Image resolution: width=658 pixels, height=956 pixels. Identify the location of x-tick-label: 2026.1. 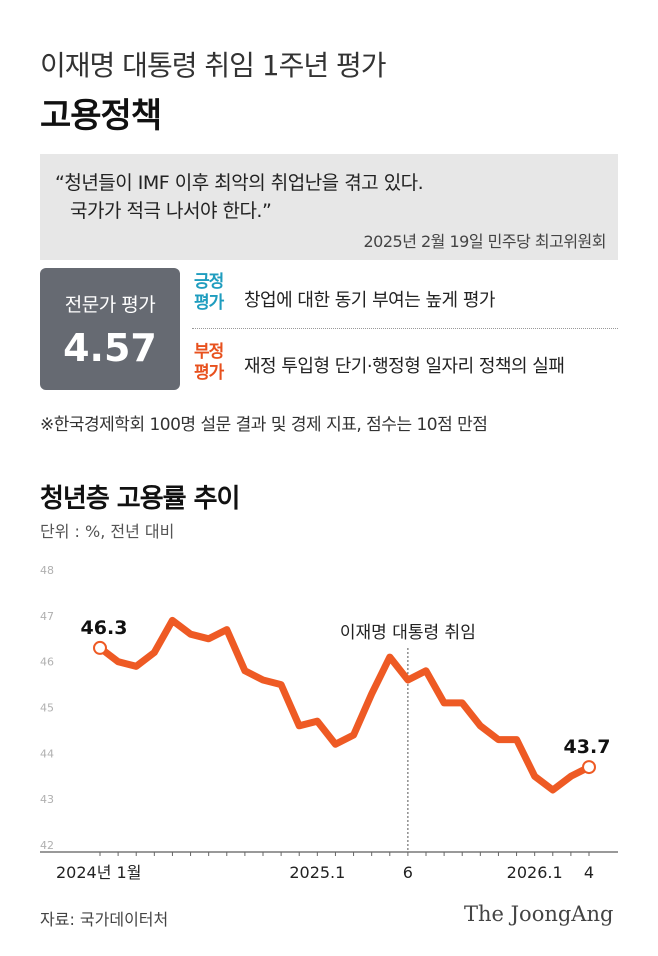
(535, 872).